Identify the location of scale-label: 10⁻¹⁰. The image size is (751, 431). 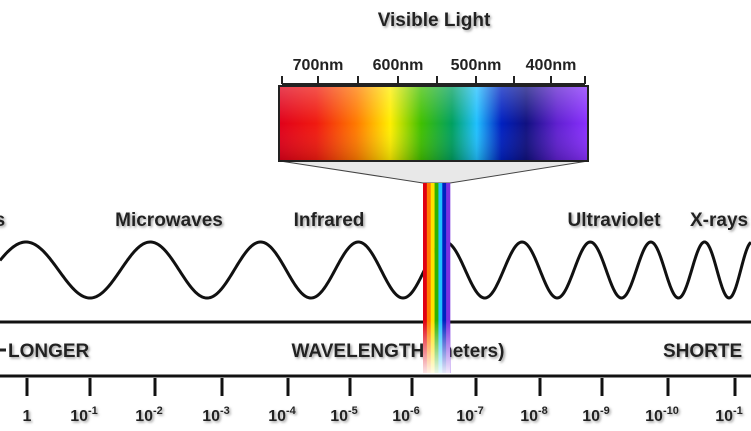
(662, 415).